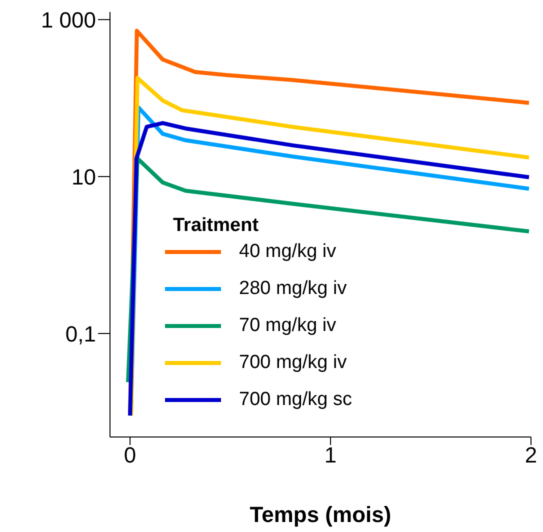  What do you see at coordinates (287, 251) in the screenshot?
I see `legend-label: 40 mg/kg iv` at bounding box center [287, 251].